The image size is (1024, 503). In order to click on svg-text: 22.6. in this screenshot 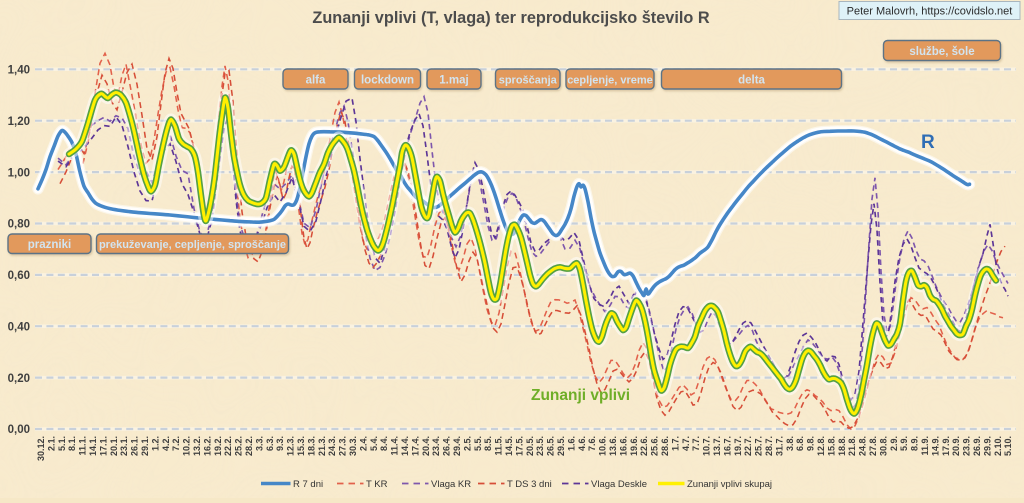, I will do `click(644, 446)`.